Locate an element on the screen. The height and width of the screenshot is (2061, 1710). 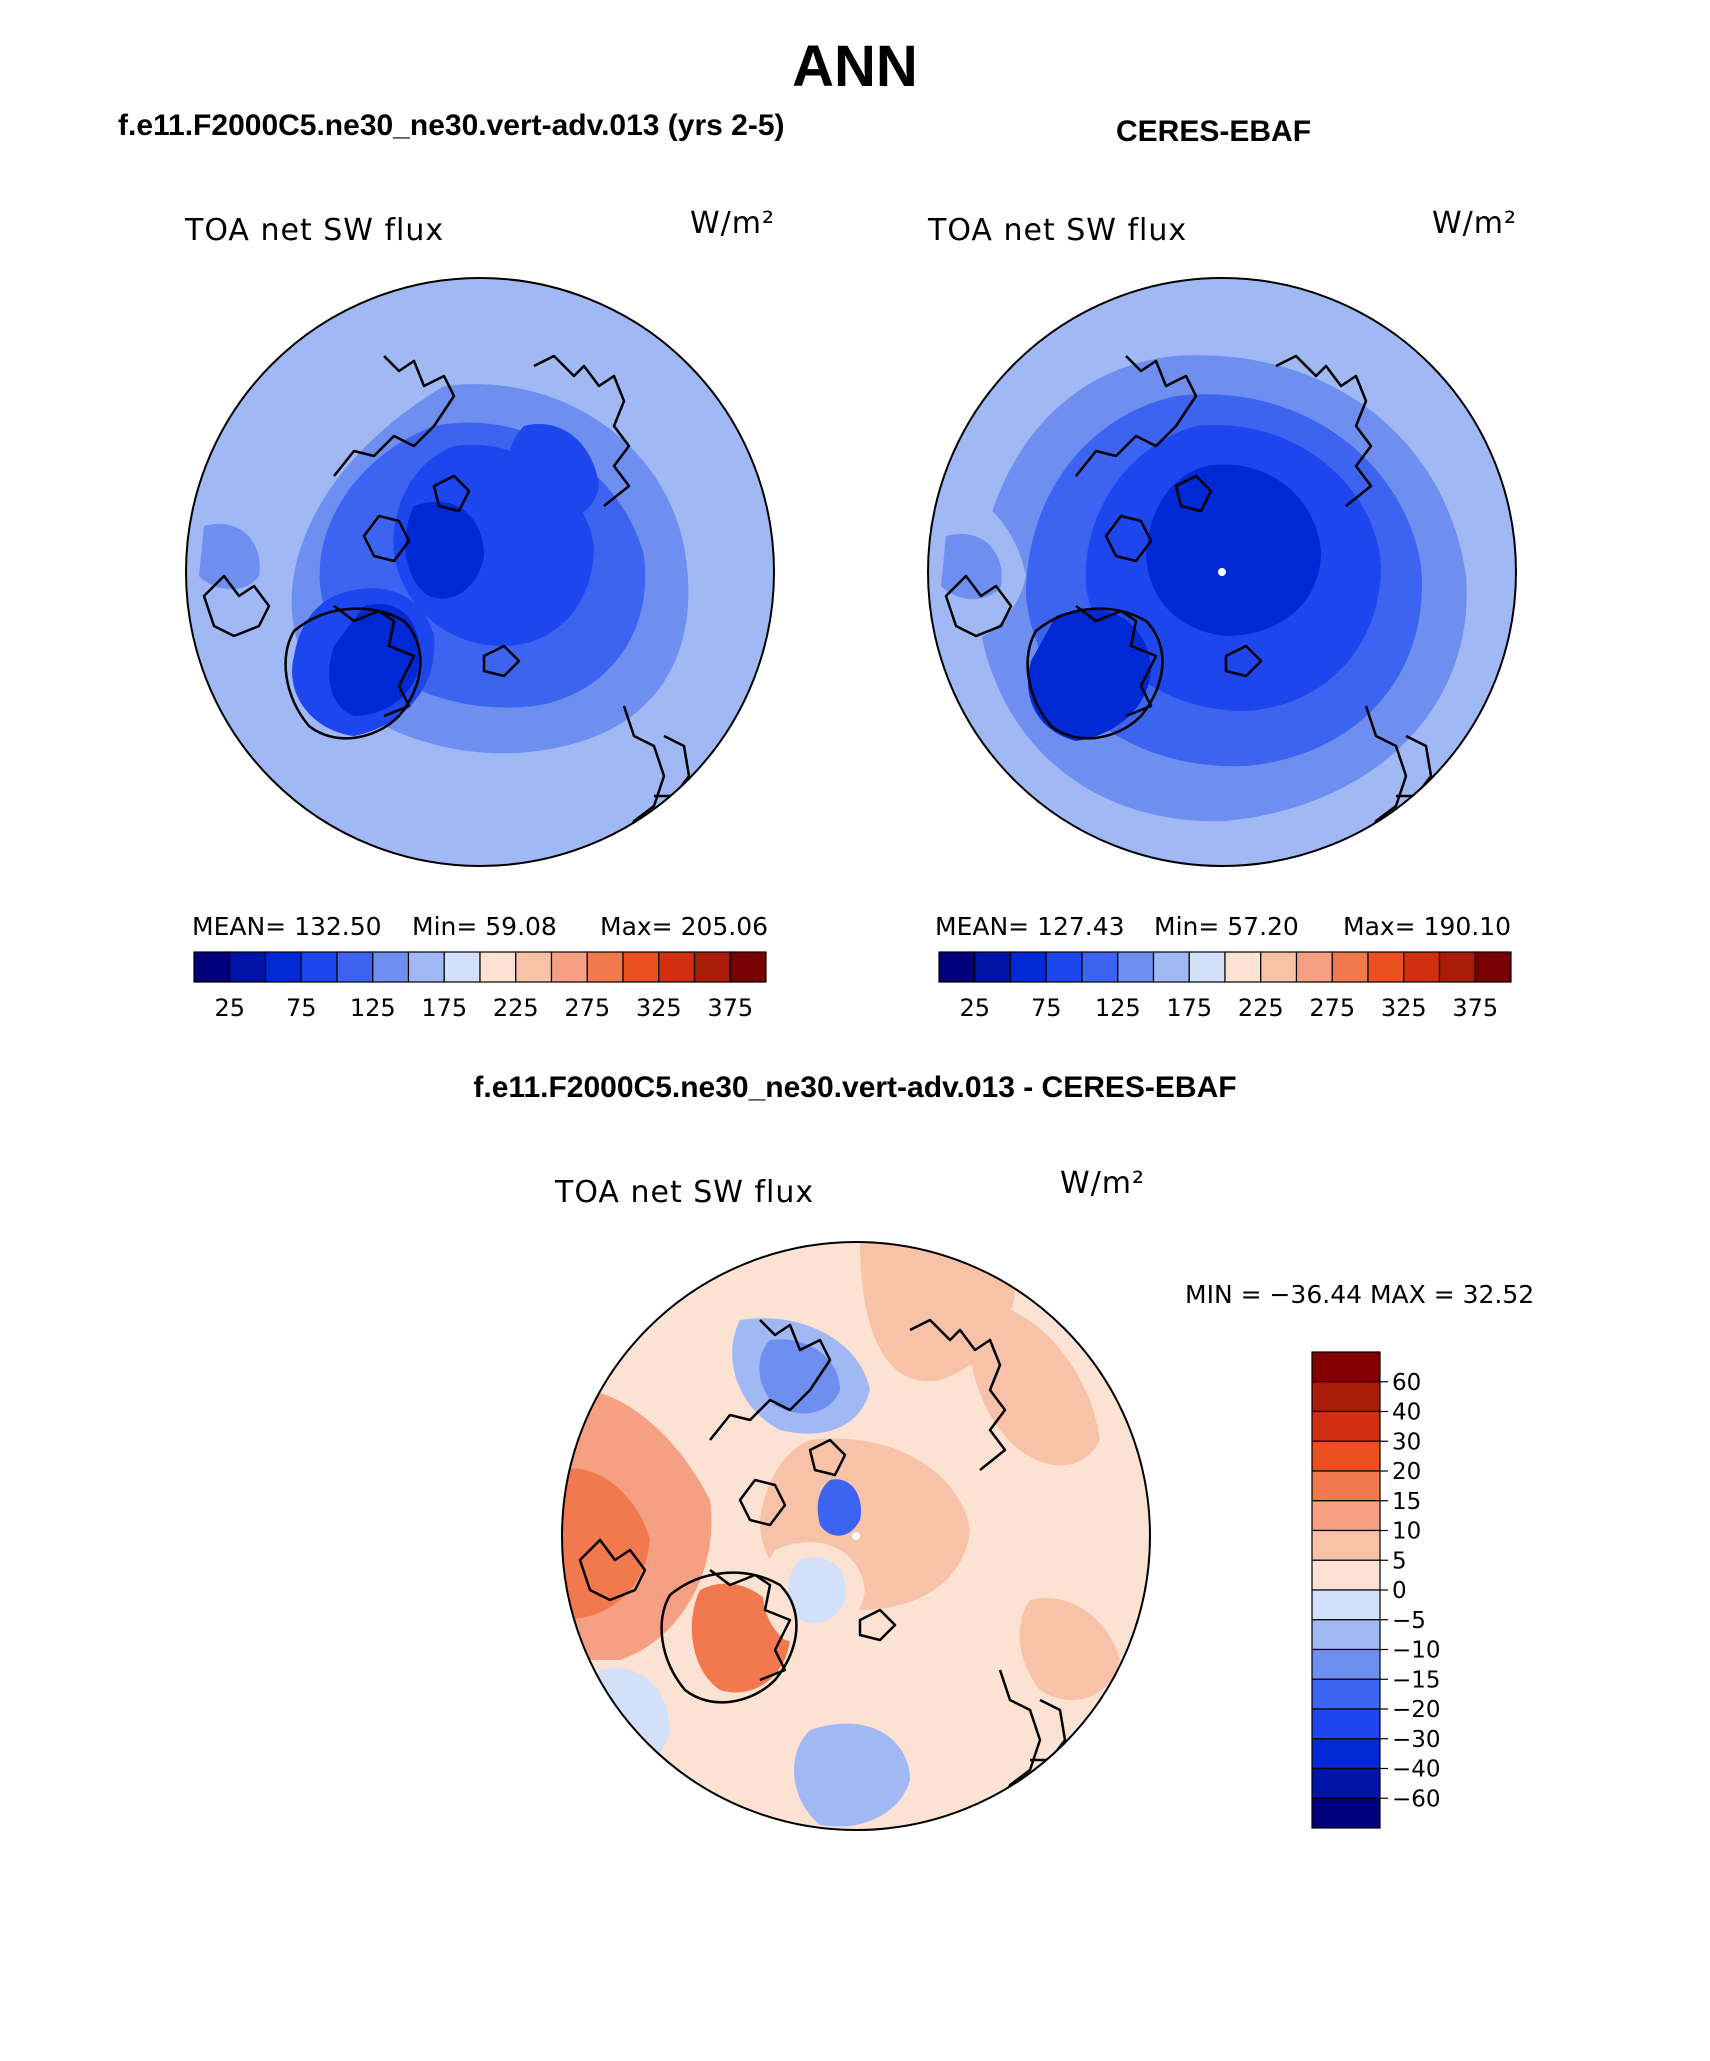
model-colorbar-label: 225 is located at coordinates (516, 1008).